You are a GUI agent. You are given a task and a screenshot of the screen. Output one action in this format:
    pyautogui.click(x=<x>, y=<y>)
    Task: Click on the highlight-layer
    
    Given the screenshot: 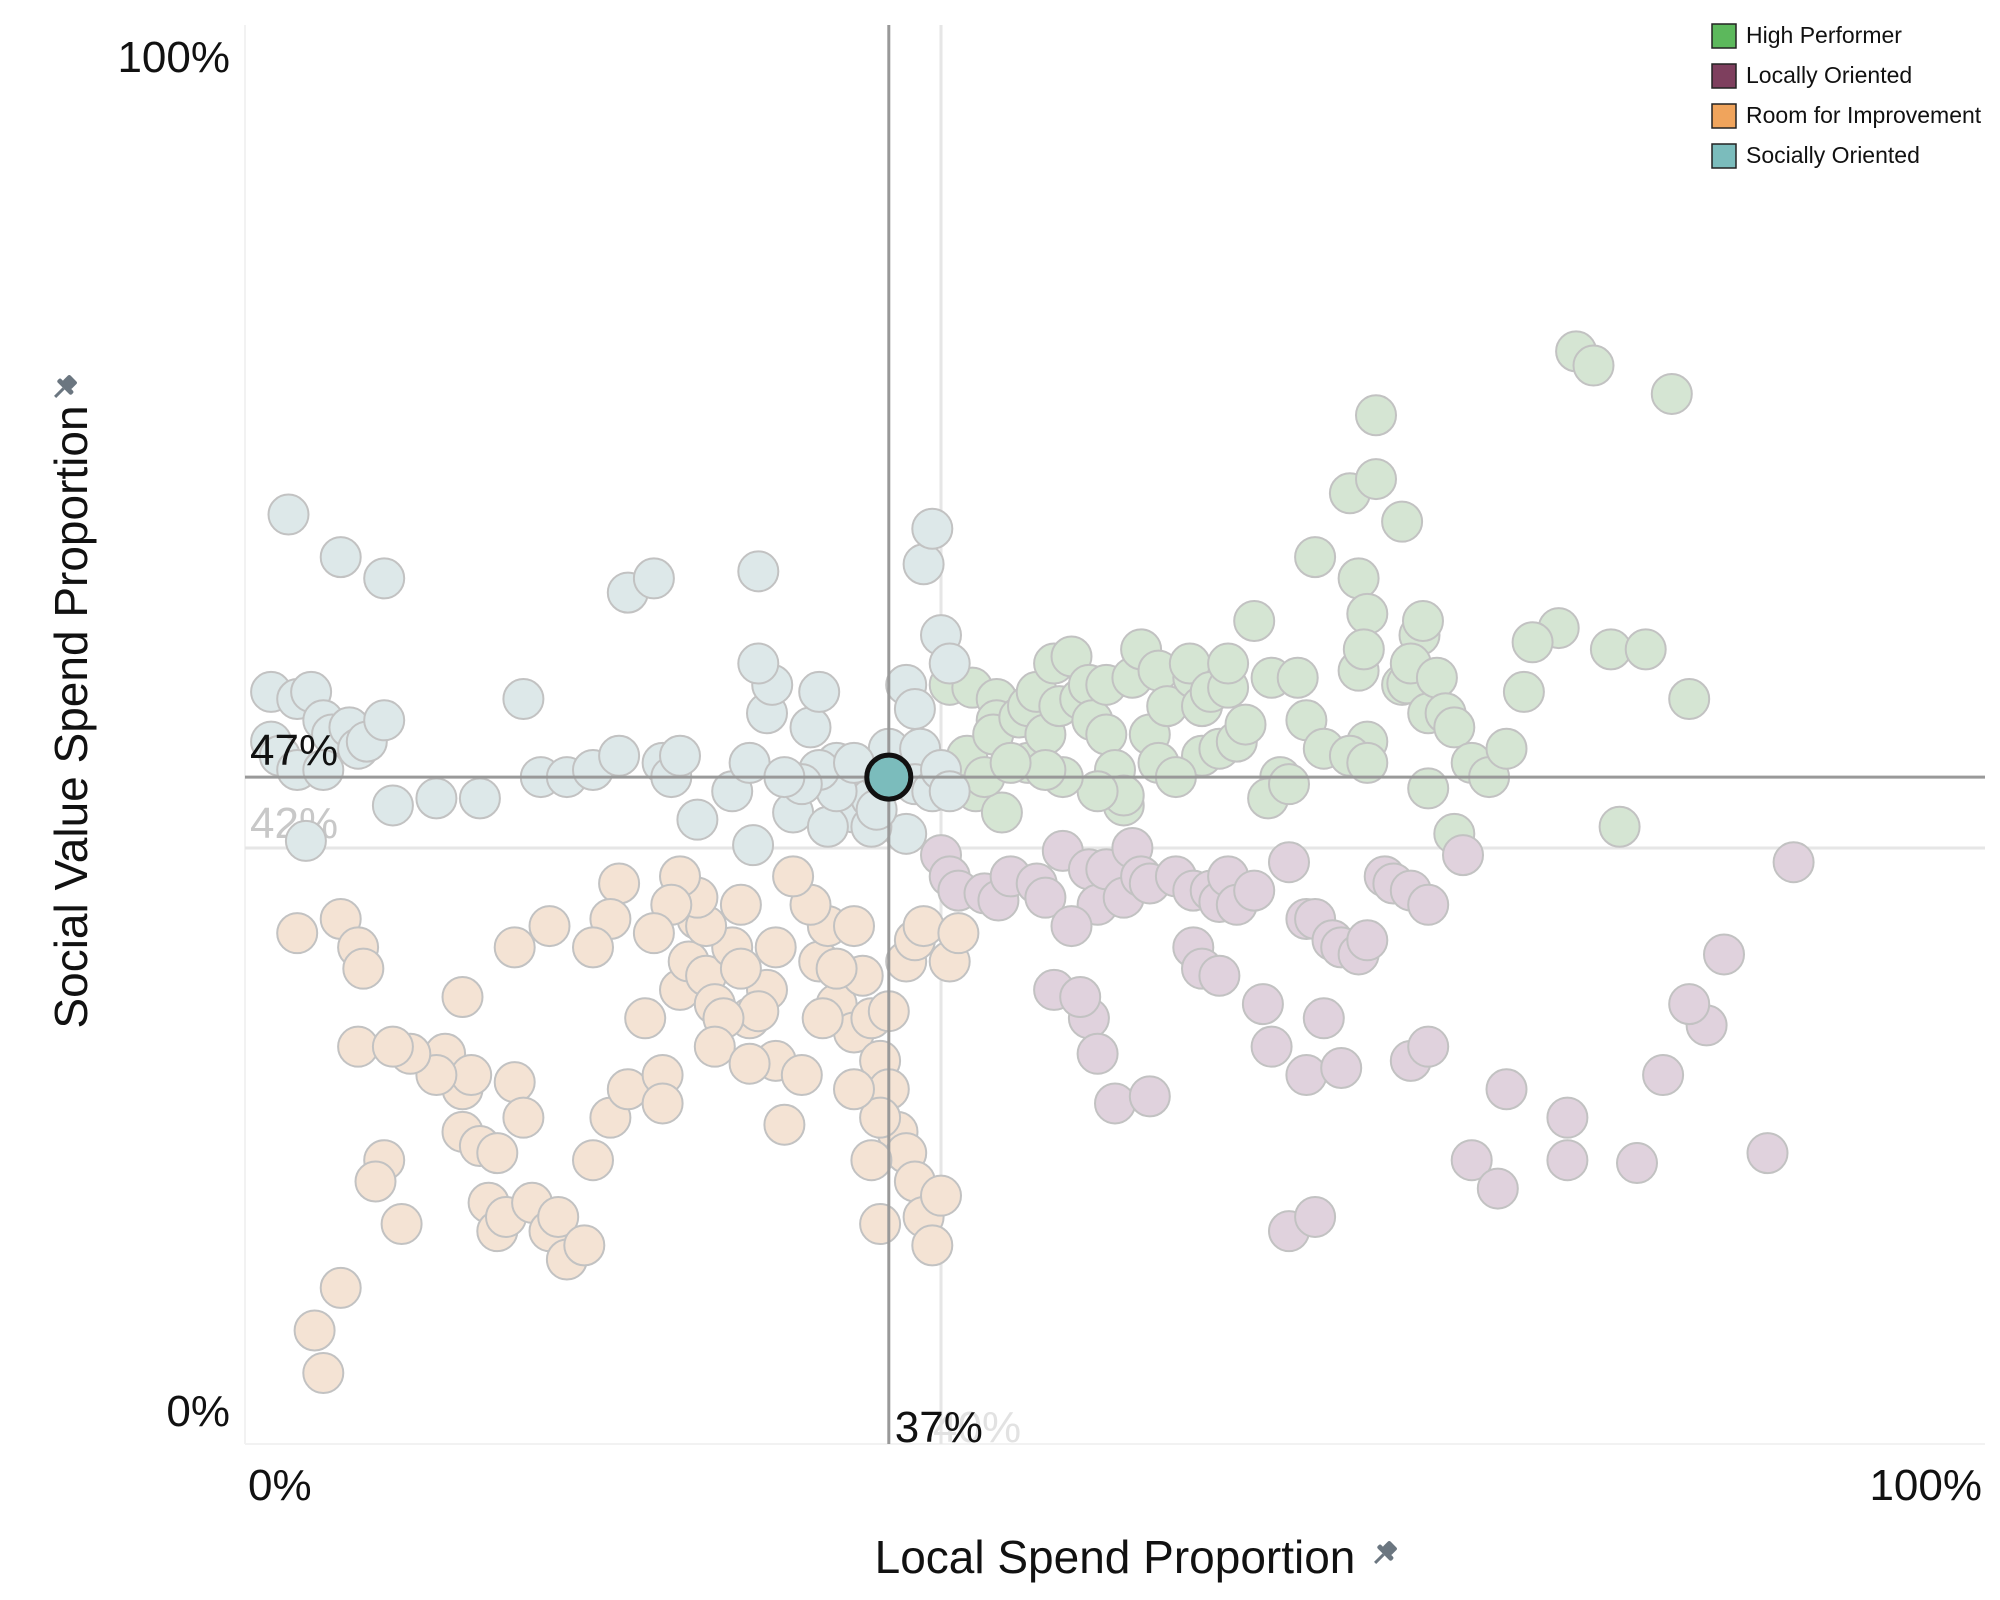 What is the action you would take?
    pyautogui.click(x=889, y=777)
    